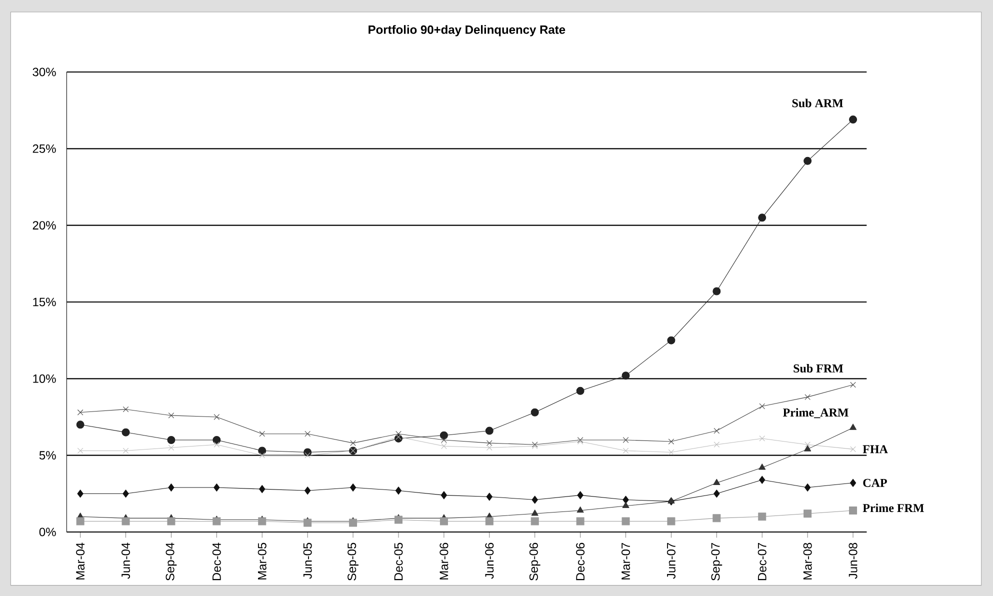  What do you see at coordinates (171, 561) in the screenshot?
I see `x-tick-label: Sep-04` at bounding box center [171, 561].